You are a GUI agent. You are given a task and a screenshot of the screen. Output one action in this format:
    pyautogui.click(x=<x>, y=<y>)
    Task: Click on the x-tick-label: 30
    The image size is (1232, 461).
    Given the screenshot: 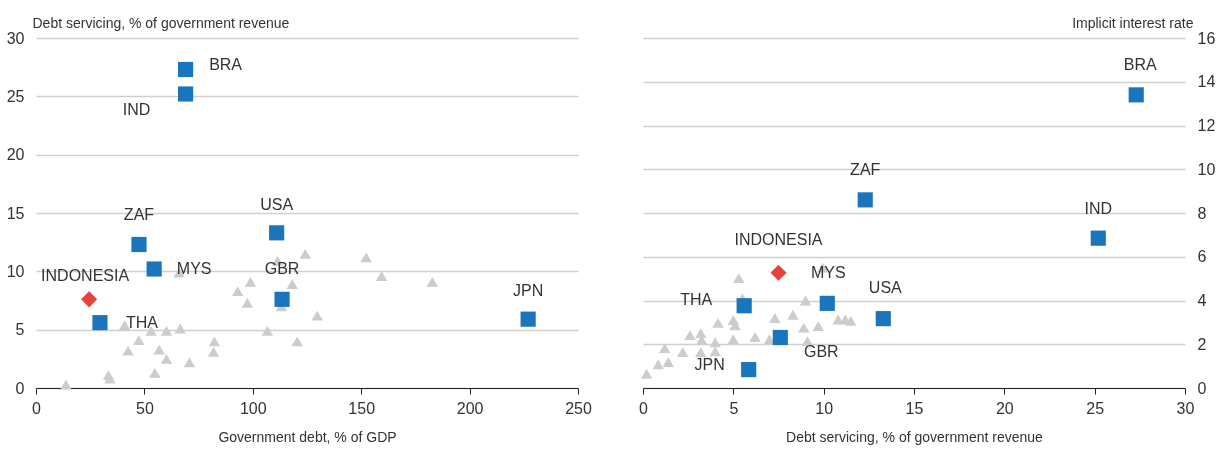 What is the action you would take?
    pyautogui.click(x=1185, y=408)
    